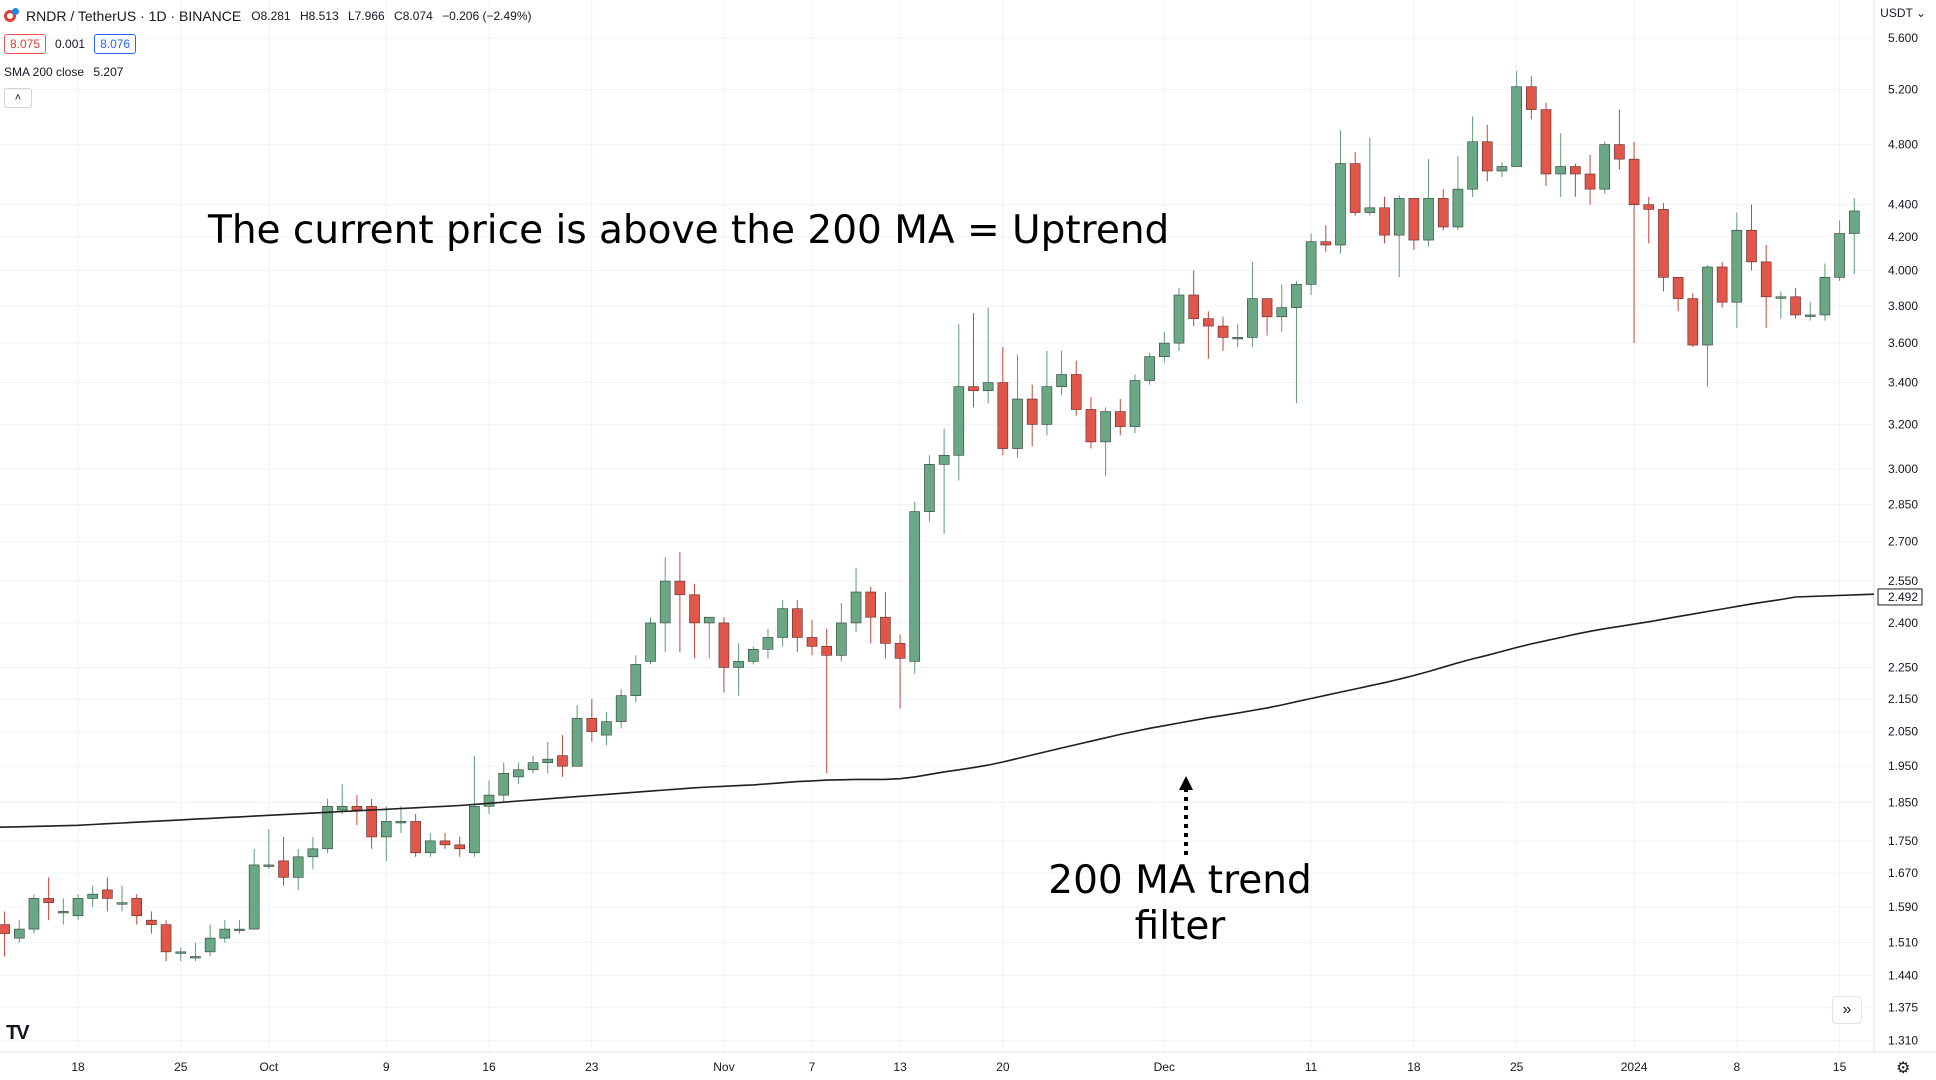 The image size is (1936, 1080). I want to click on ma-annotation: 200 MA trend filter, so click(1180, 904).